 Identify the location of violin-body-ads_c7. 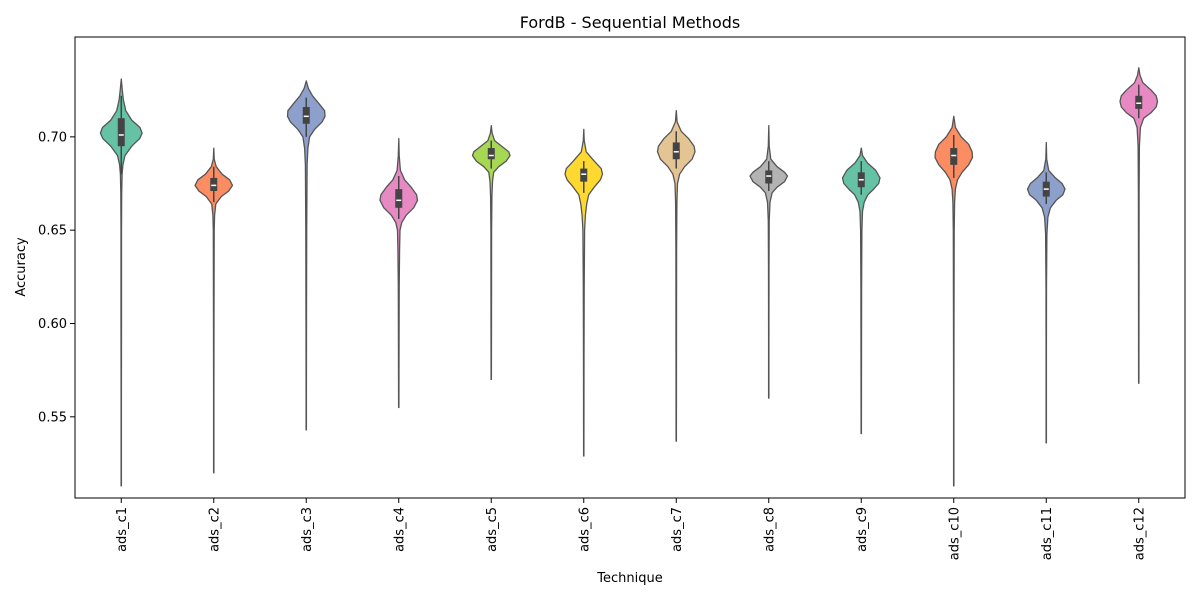
(676, 276).